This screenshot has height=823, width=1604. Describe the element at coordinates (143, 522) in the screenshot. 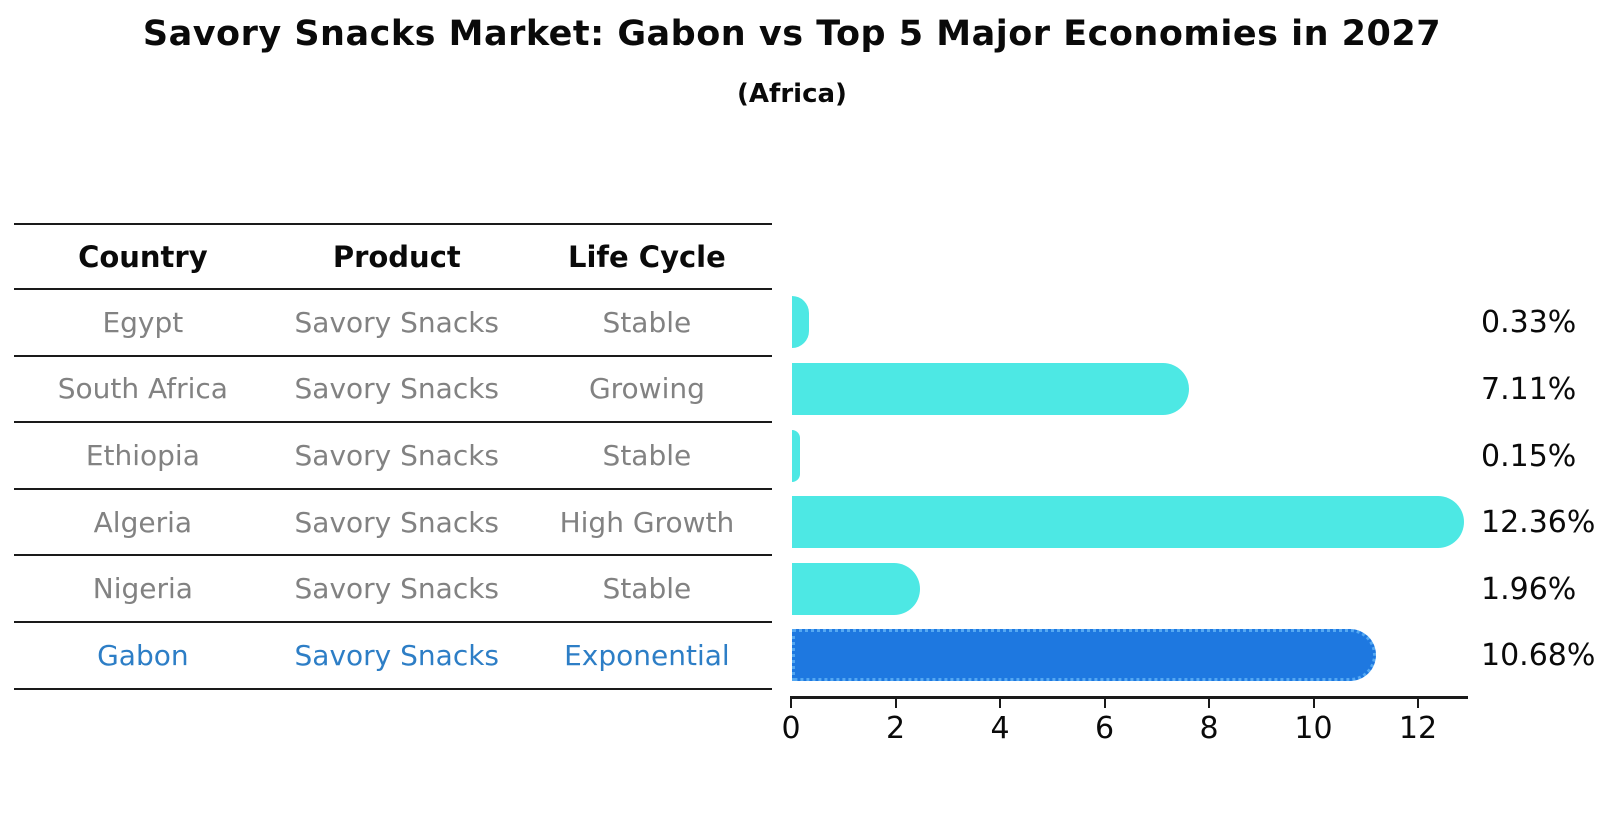

I see `table-cell-country: Algeria` at that location.